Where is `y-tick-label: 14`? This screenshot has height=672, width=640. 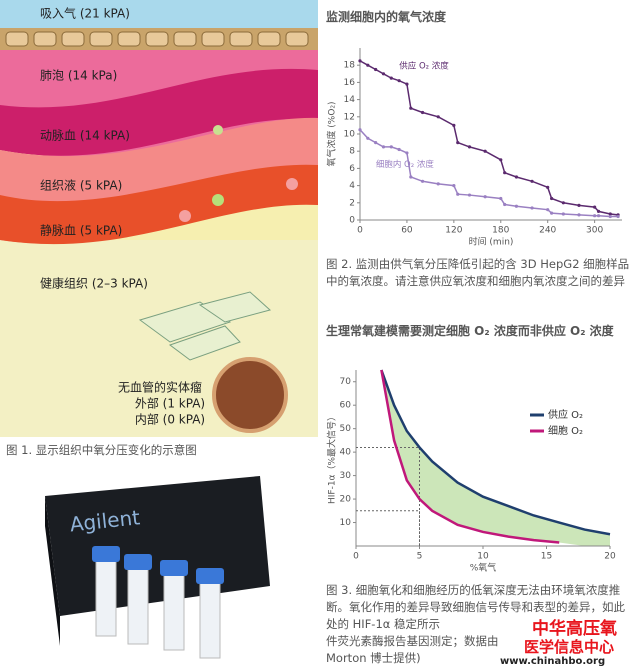
y-tick-label: 14 is located at coordinates (350, 100).